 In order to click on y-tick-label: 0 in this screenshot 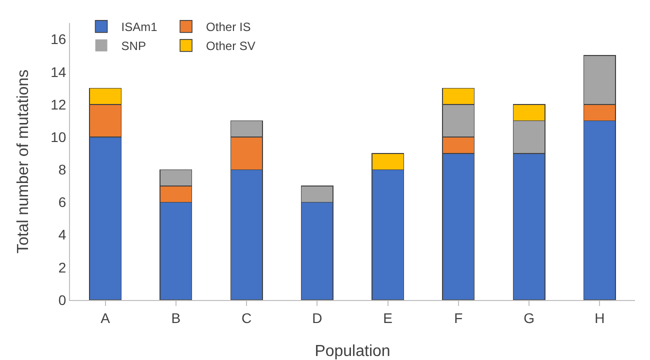, I will do `click(62, 300)`.